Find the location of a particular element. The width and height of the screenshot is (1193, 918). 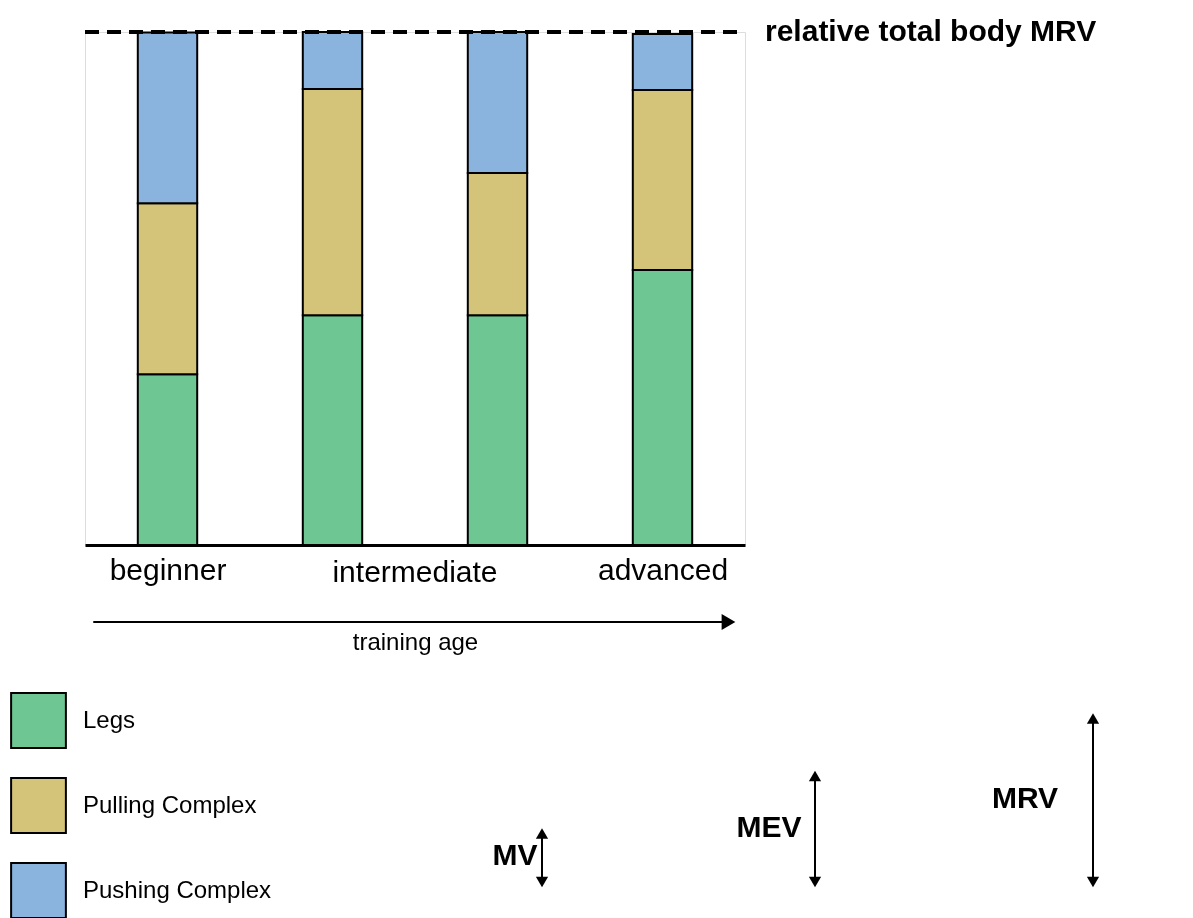

ref-line-label: relative total body MRV is located at coordinates (931, 30).